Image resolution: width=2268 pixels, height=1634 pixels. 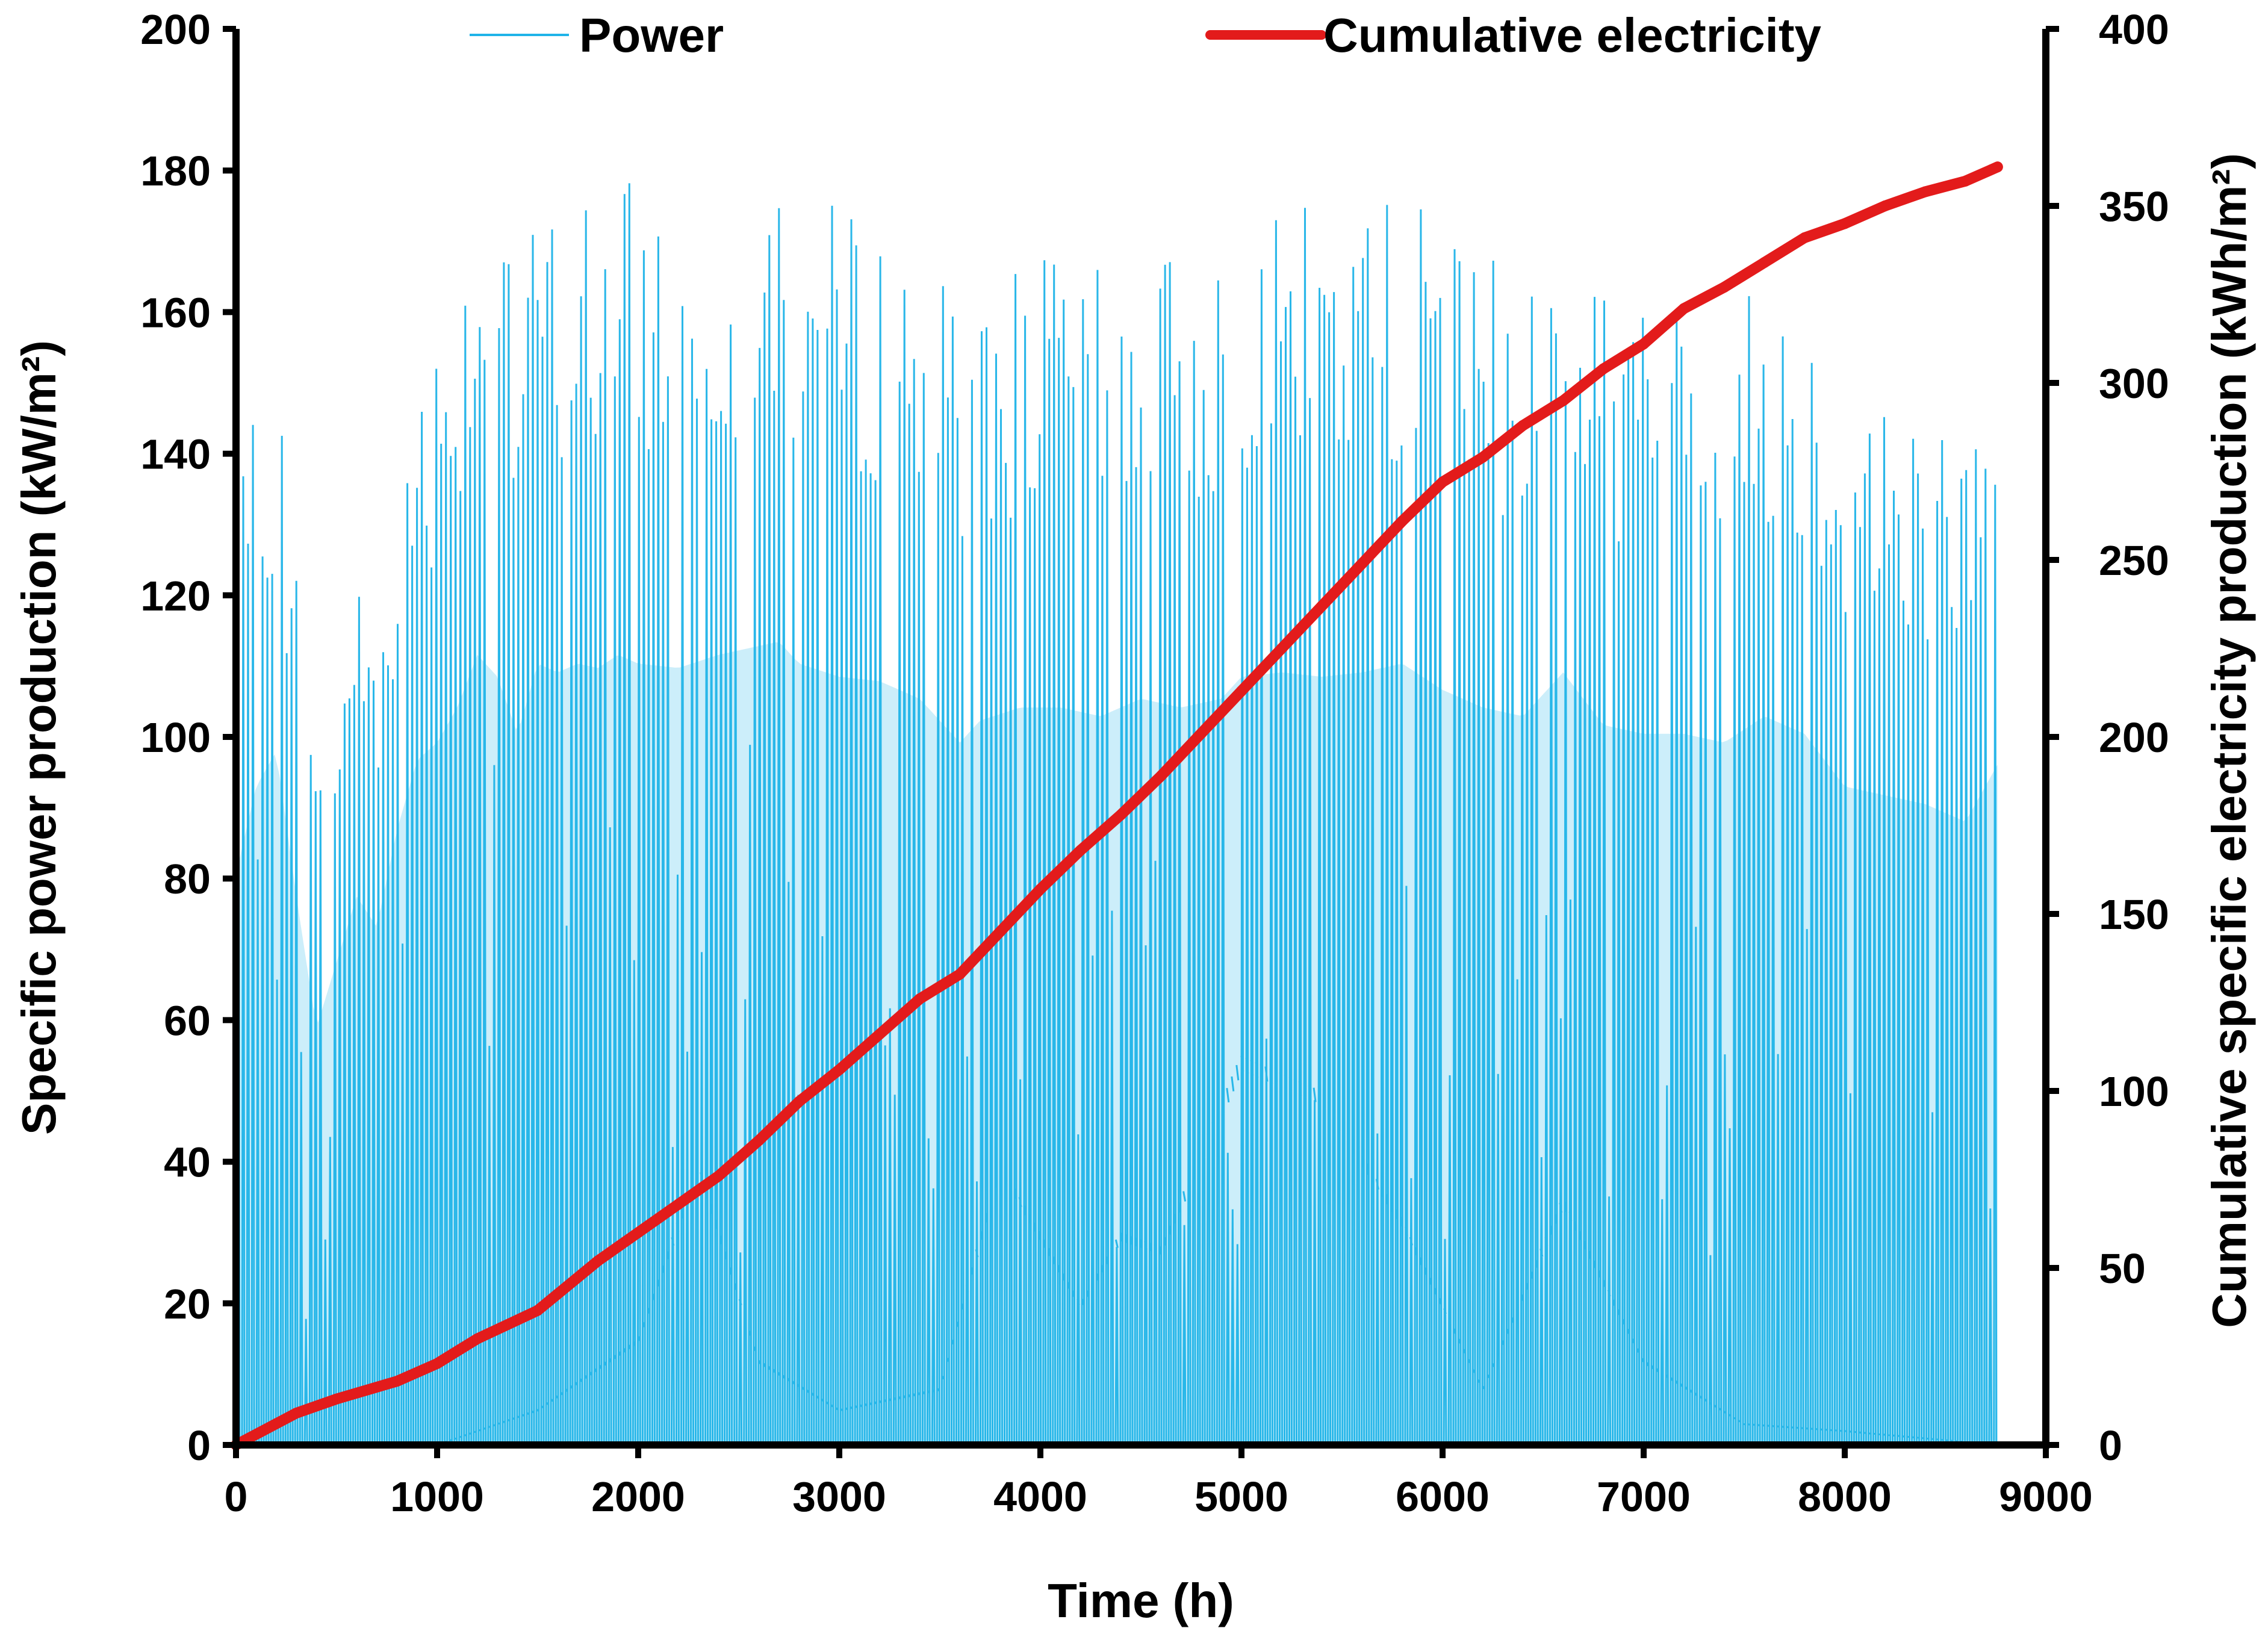 I want to click on y-tick-label: 180, so click(x=175, y=171).